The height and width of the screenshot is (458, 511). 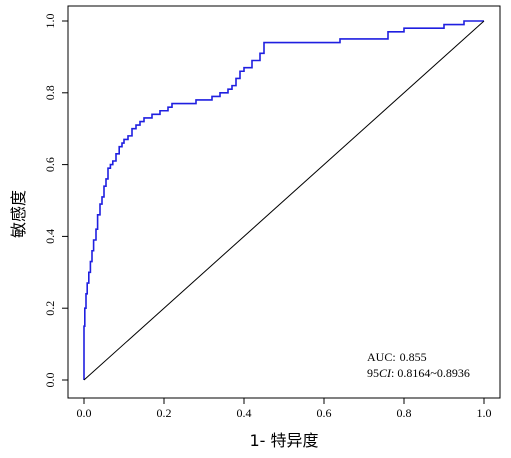 I want to click on ci-annotation: 95CI: 0.8164~0.8936, so click(x=418, y=373).